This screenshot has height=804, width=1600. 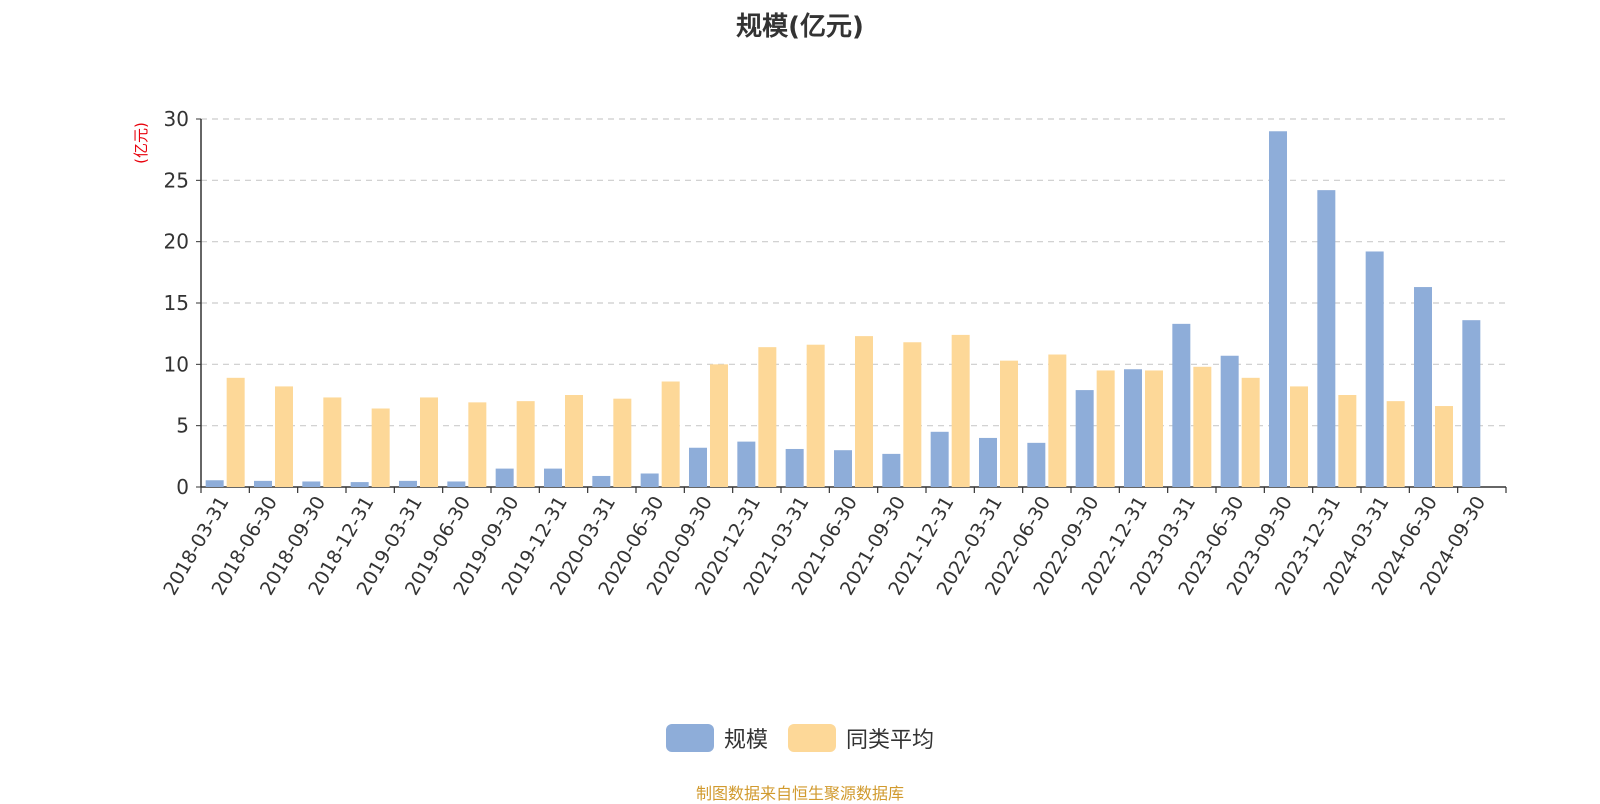 I want to click on legend-swatch-scale, so click(x=689, y=738).